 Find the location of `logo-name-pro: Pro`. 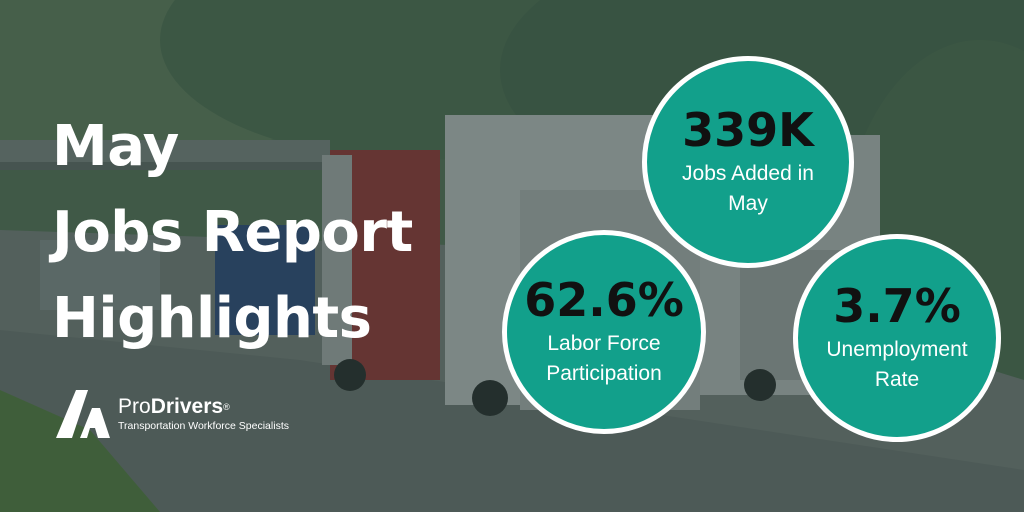

logo-name-pro: Pro is located at coordinates (134, 406).